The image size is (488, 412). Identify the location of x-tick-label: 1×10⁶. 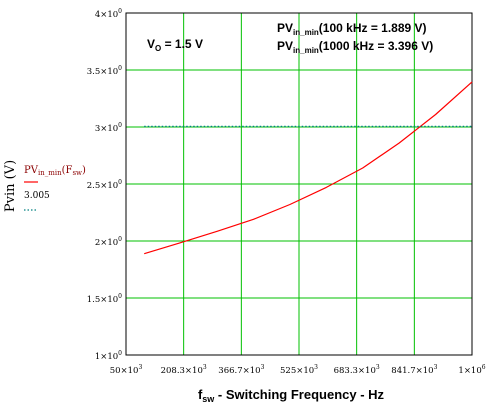
(471, 370).